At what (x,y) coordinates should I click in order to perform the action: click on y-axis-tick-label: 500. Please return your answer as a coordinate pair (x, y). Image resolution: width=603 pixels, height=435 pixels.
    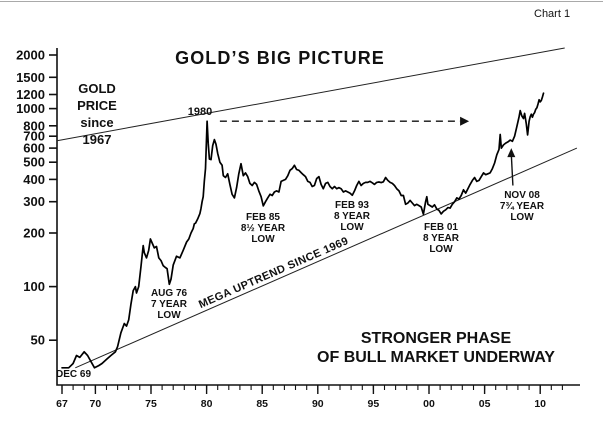
    Looking at the image, I should click on (34, 162).